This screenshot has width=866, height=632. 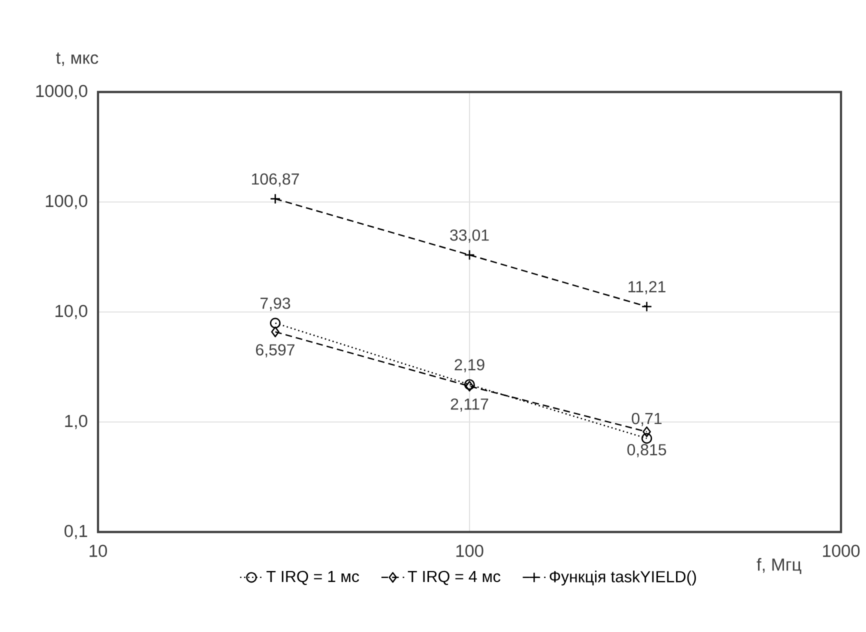 I want to click on y-tick-label: 1,0, so click(x=76, y=422).